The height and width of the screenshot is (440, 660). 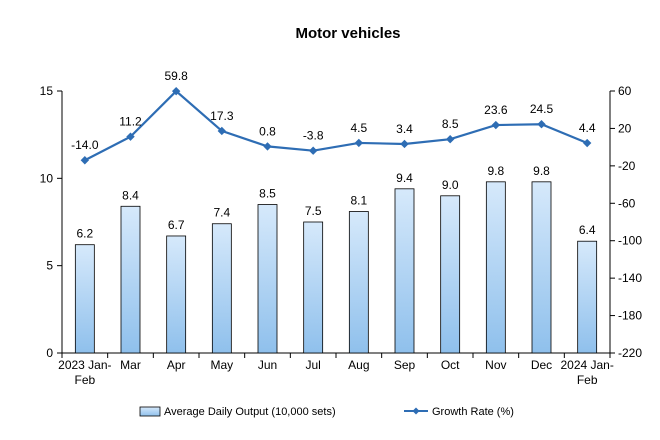 I want to click on left-tick-label: 0, so click(x=49, y=353).